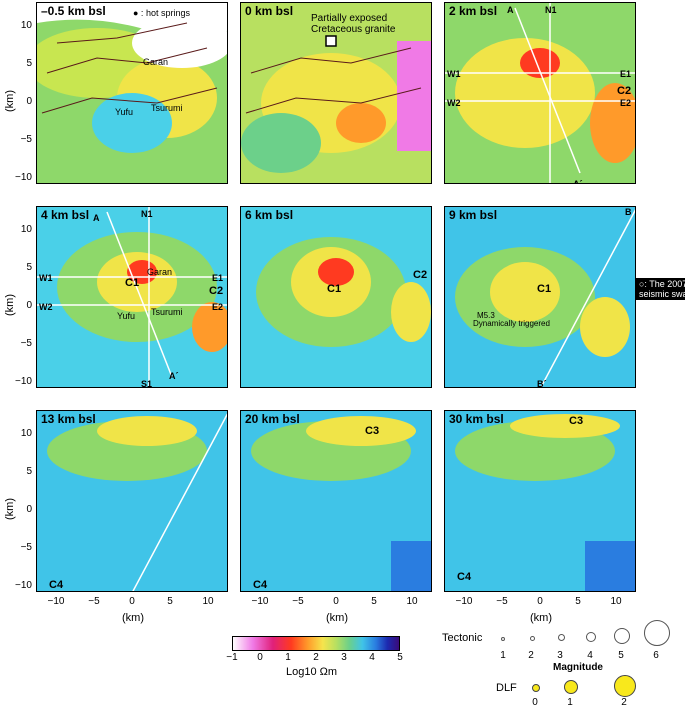 The width and height of the screenshot is (685, 709). Describe the element at coordinates (316, 657) in the screenshot. I see `colorbar-tick: 2` at that location.